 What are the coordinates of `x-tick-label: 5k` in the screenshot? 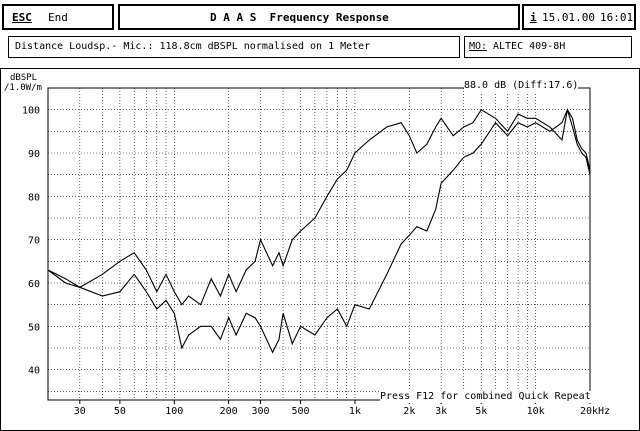 It's located at (481, 411).